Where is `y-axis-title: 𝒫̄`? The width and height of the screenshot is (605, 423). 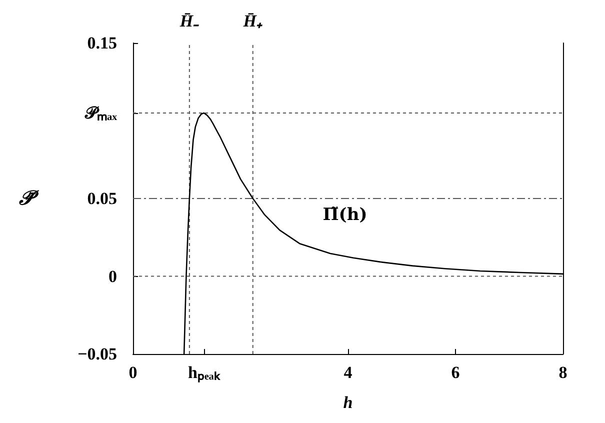 y-axis-title: 𝒫̄ is located at coordinates (28, 199).